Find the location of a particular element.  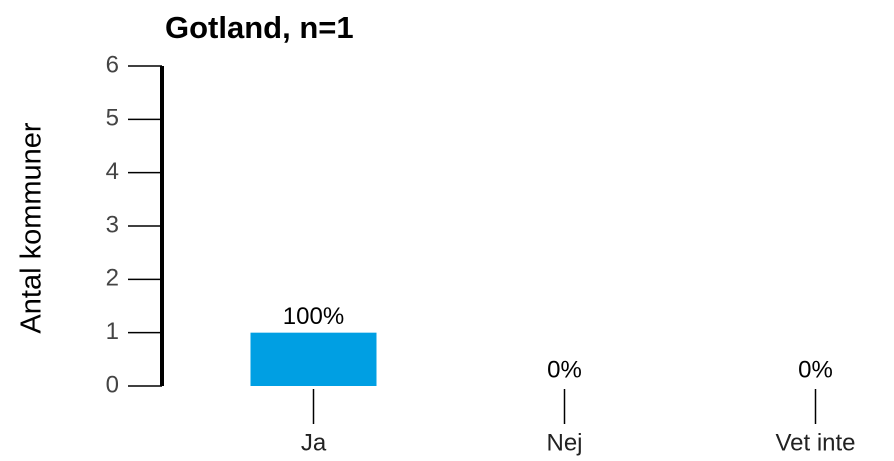

y-axis-label: Antal kommuner is located at coordinates (32, 227).